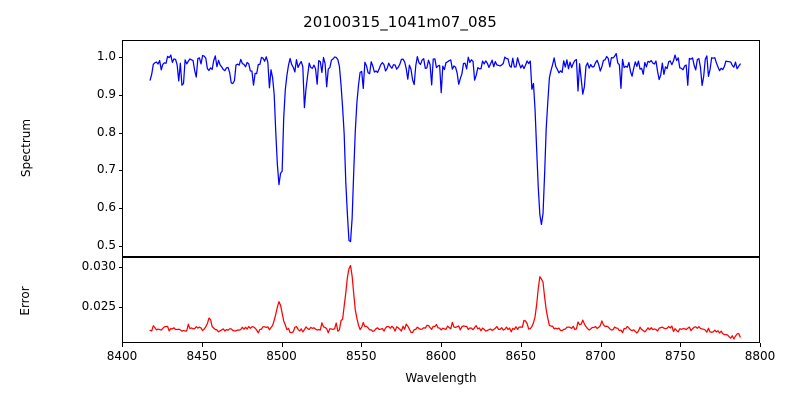 Image resolution: width=800 pixels, height=400 pixels. Describe the element at coordinates (106, 93) in the screenshot. I see `y-tick-label-spectrum: 0.9` at that location.